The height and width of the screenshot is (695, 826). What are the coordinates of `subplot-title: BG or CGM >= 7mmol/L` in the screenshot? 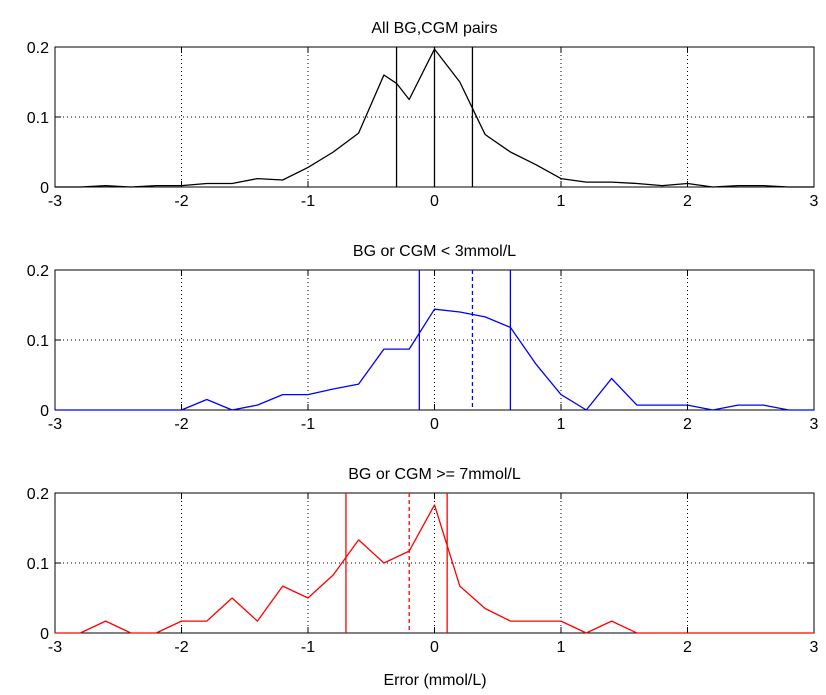 It's located at (434, 474).